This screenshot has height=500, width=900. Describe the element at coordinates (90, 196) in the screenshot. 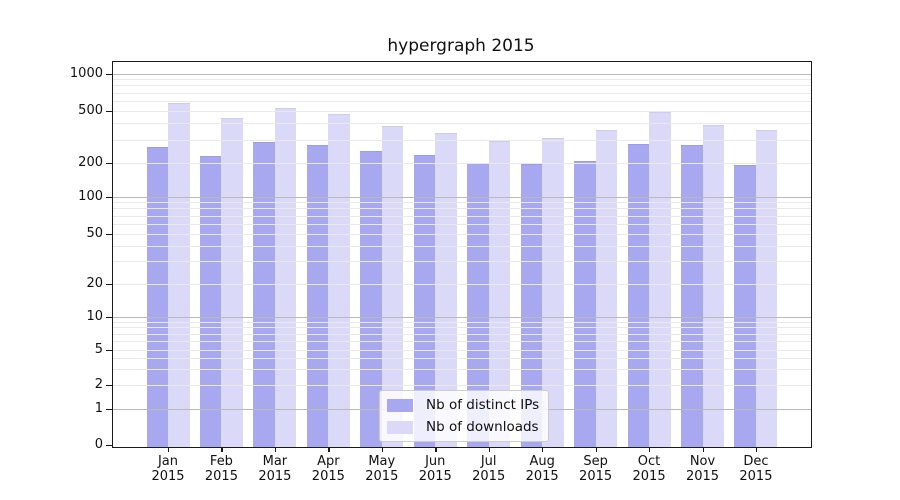

I see `y-tick-label: 100` at that location.